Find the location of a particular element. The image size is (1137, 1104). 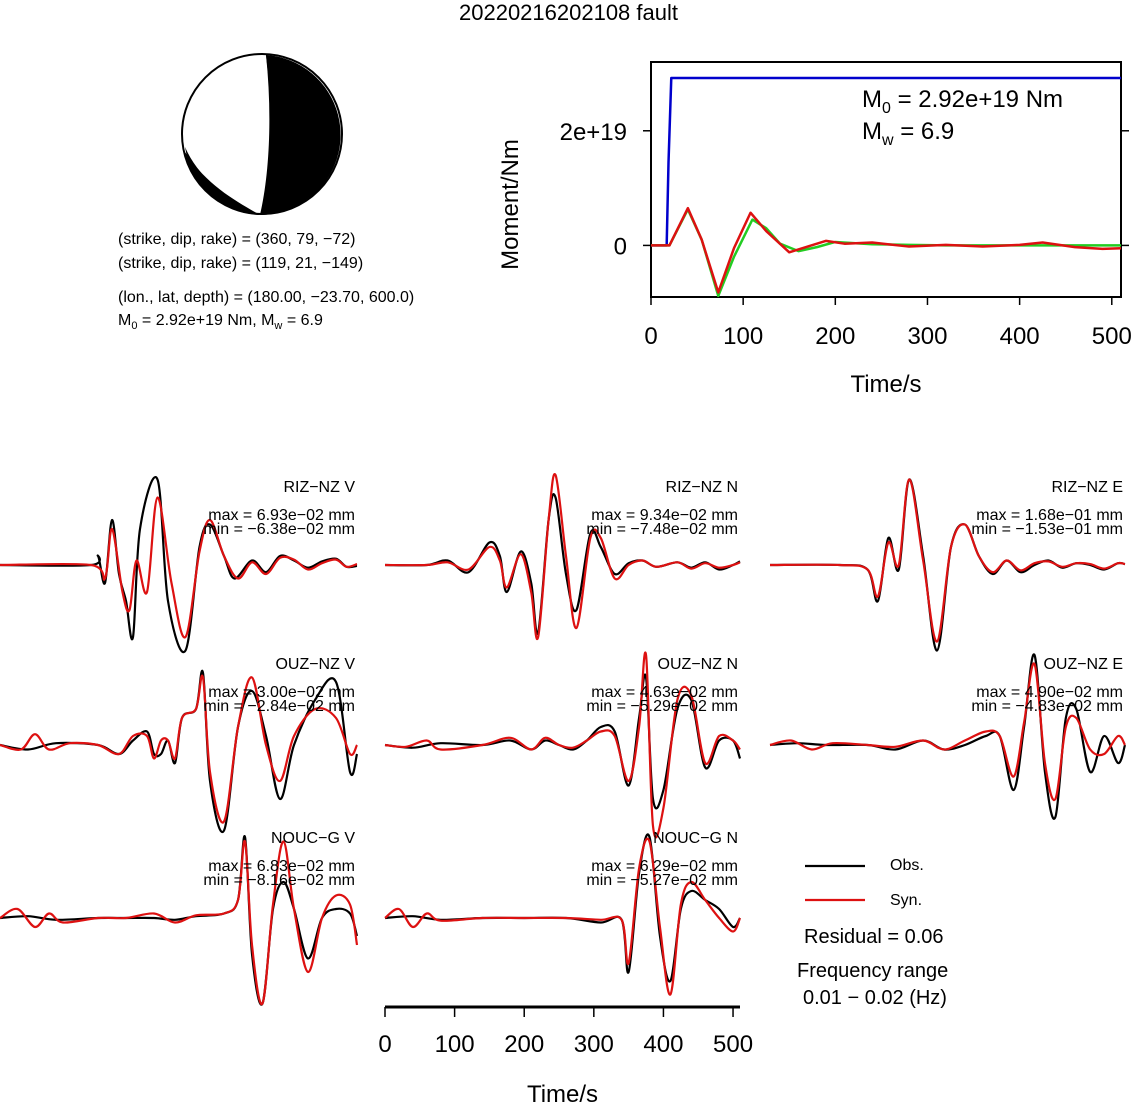

trace-max-label: max = 6.93e−02 mm is located at coordinates (281, 515).